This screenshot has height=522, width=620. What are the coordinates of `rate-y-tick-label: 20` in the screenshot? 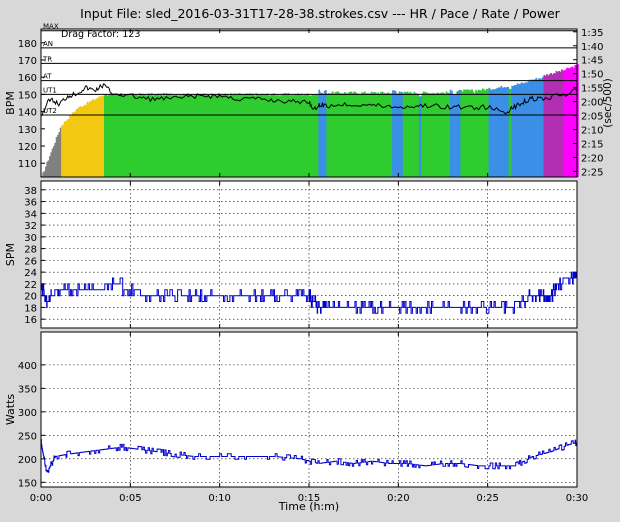 It's located at (30, 297).